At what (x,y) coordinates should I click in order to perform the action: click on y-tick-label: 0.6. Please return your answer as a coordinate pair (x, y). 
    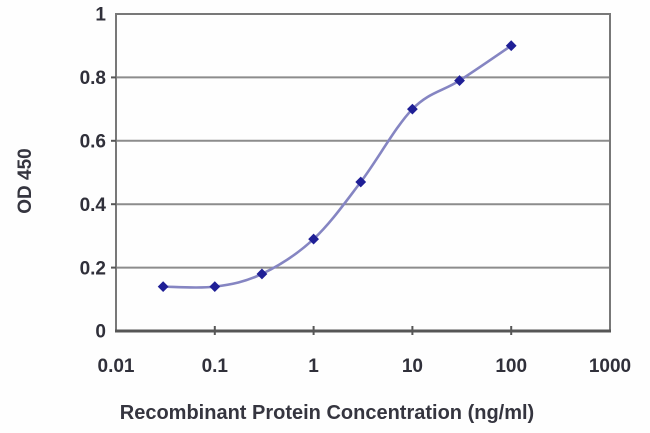
    Looking at the image, I should click on (93, 141).